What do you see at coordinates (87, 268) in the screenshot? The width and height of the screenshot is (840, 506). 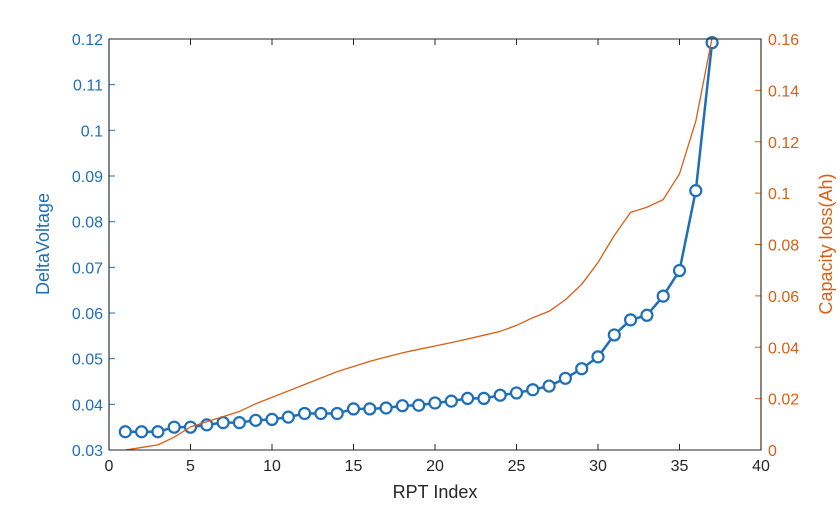 I see `y-left-tick-label: 0.07` at bounding box center [87, 268].